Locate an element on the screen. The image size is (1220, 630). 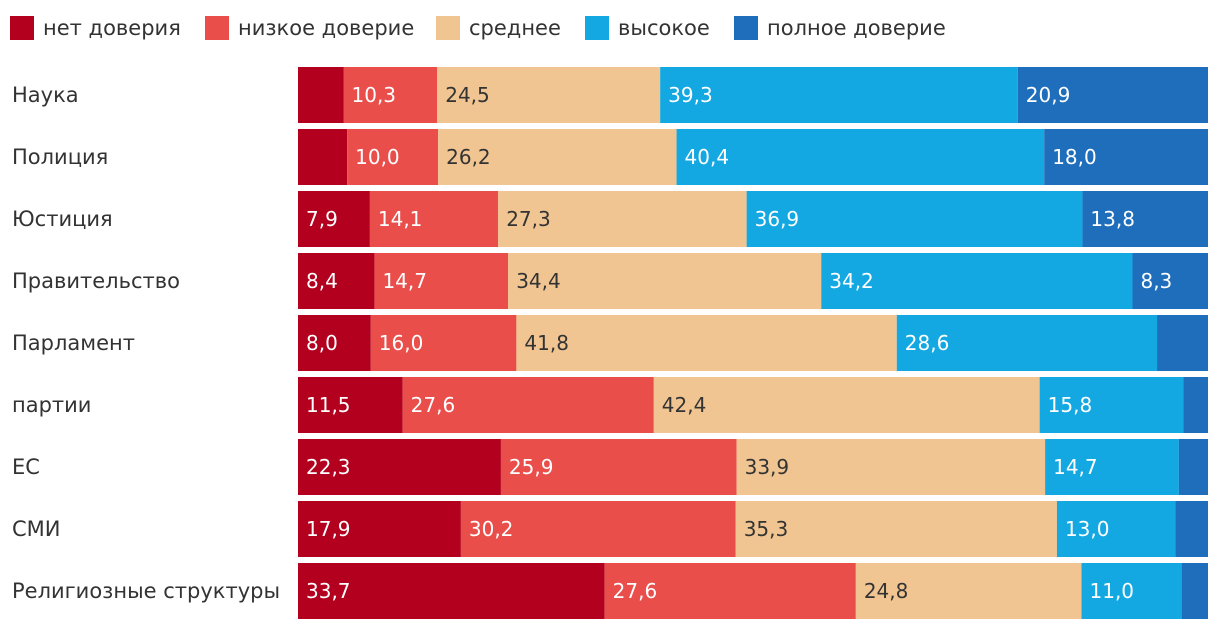
data-label: 17,9 is located at coordinates (328, 529).